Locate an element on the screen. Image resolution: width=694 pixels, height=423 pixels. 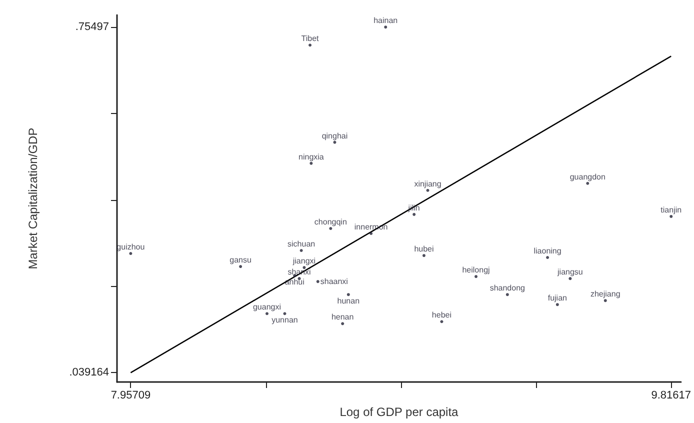
series-label: hubei is located at coordinates (424, 249).